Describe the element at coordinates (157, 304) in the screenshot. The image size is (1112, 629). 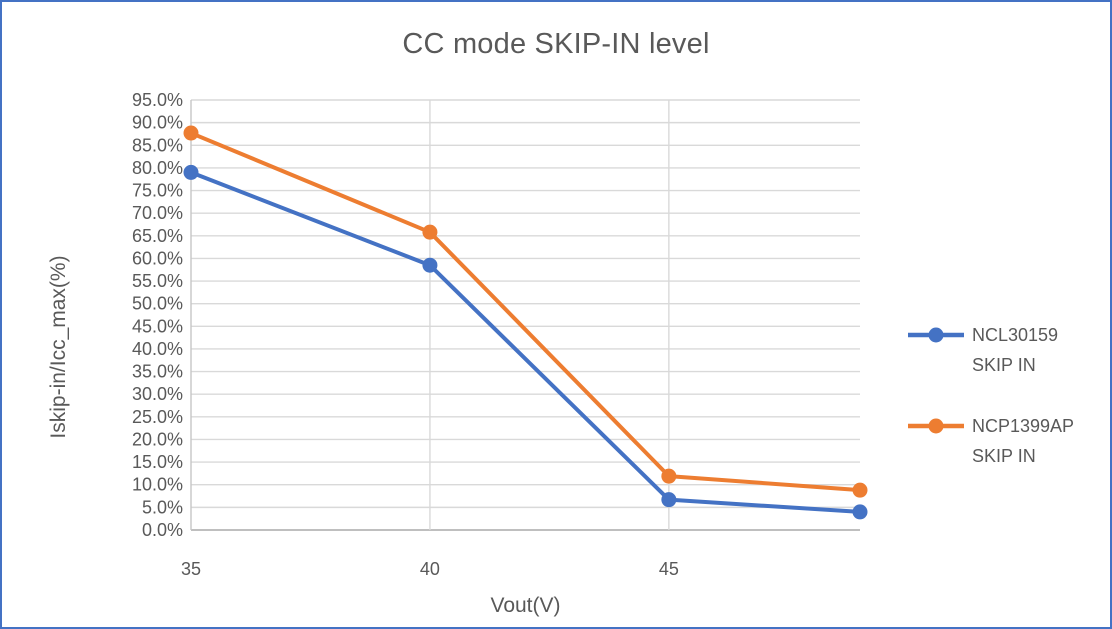
I see `y-tick-label: 50.0%` at that location.